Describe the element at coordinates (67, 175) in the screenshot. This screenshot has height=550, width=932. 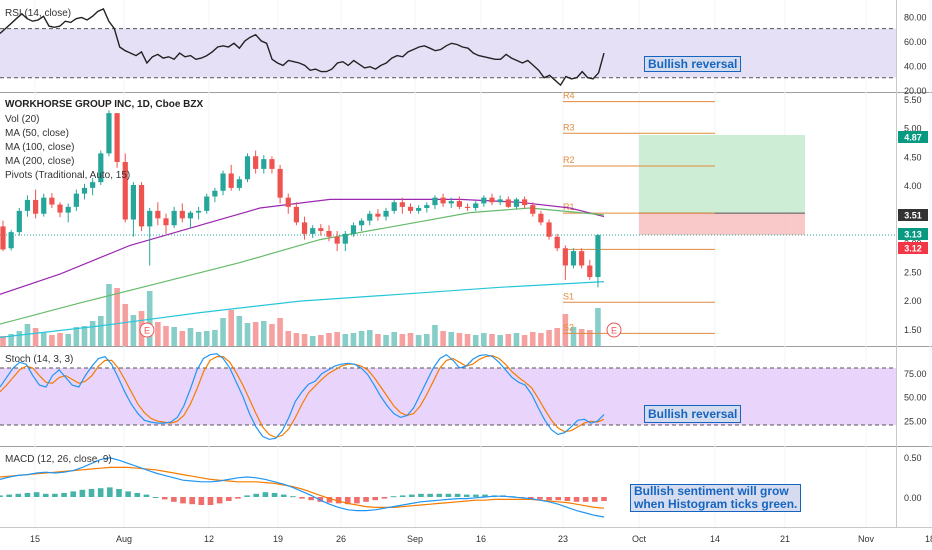
I see `price-legend-item: Pivots (Traditional, Auto, 15)` at that location.